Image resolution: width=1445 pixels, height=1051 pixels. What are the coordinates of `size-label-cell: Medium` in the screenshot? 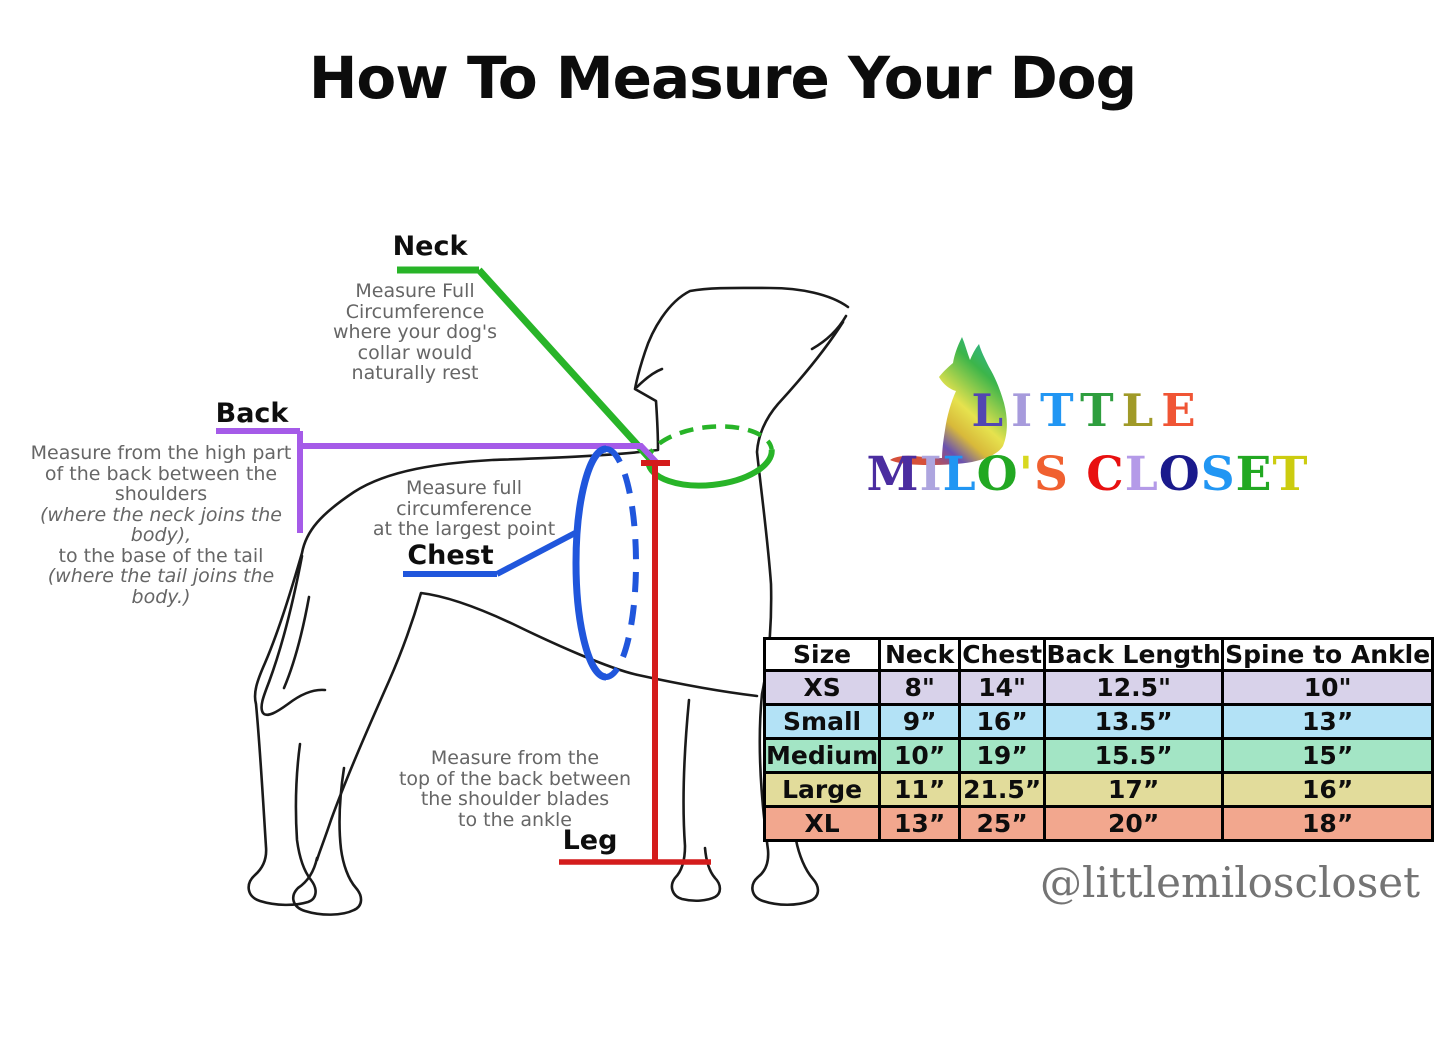 It's located at (822, 755).